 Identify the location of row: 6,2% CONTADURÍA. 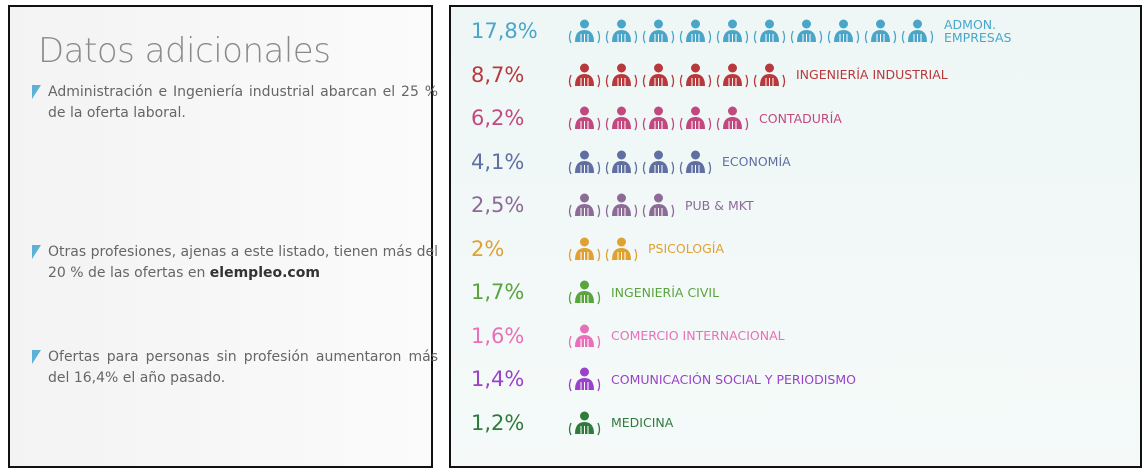
(656, 118).